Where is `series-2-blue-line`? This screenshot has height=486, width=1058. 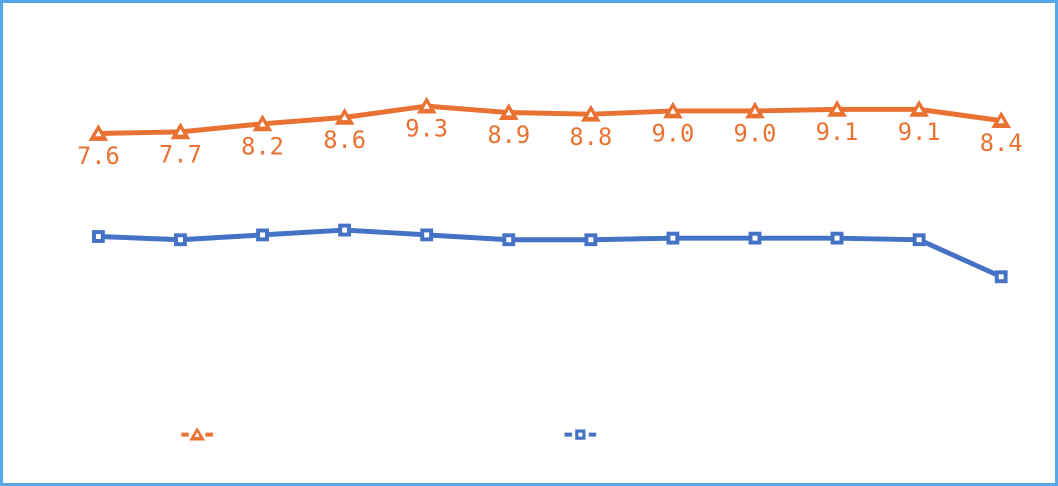 series-2-blue-line is located at coordinates (549, 253).